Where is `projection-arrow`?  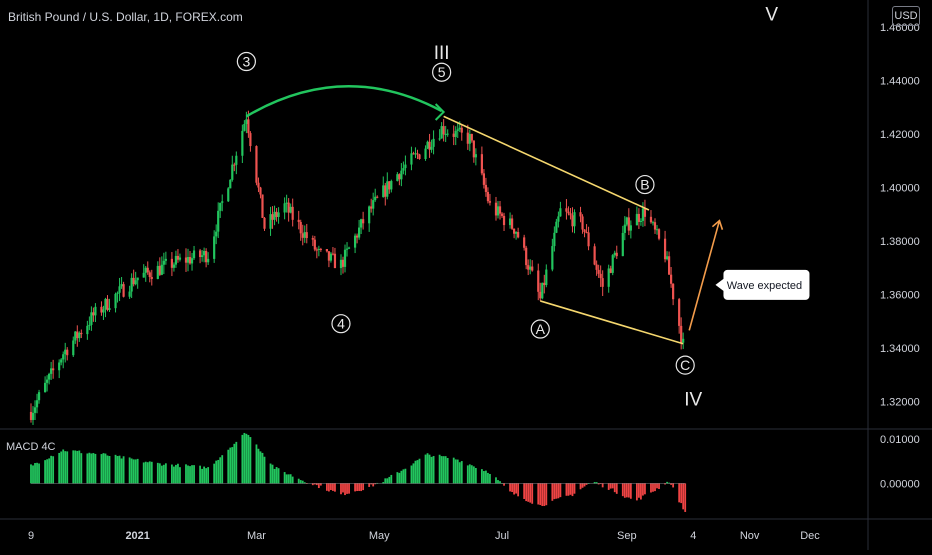
projection-arrow is located at coordinates (704, 275).